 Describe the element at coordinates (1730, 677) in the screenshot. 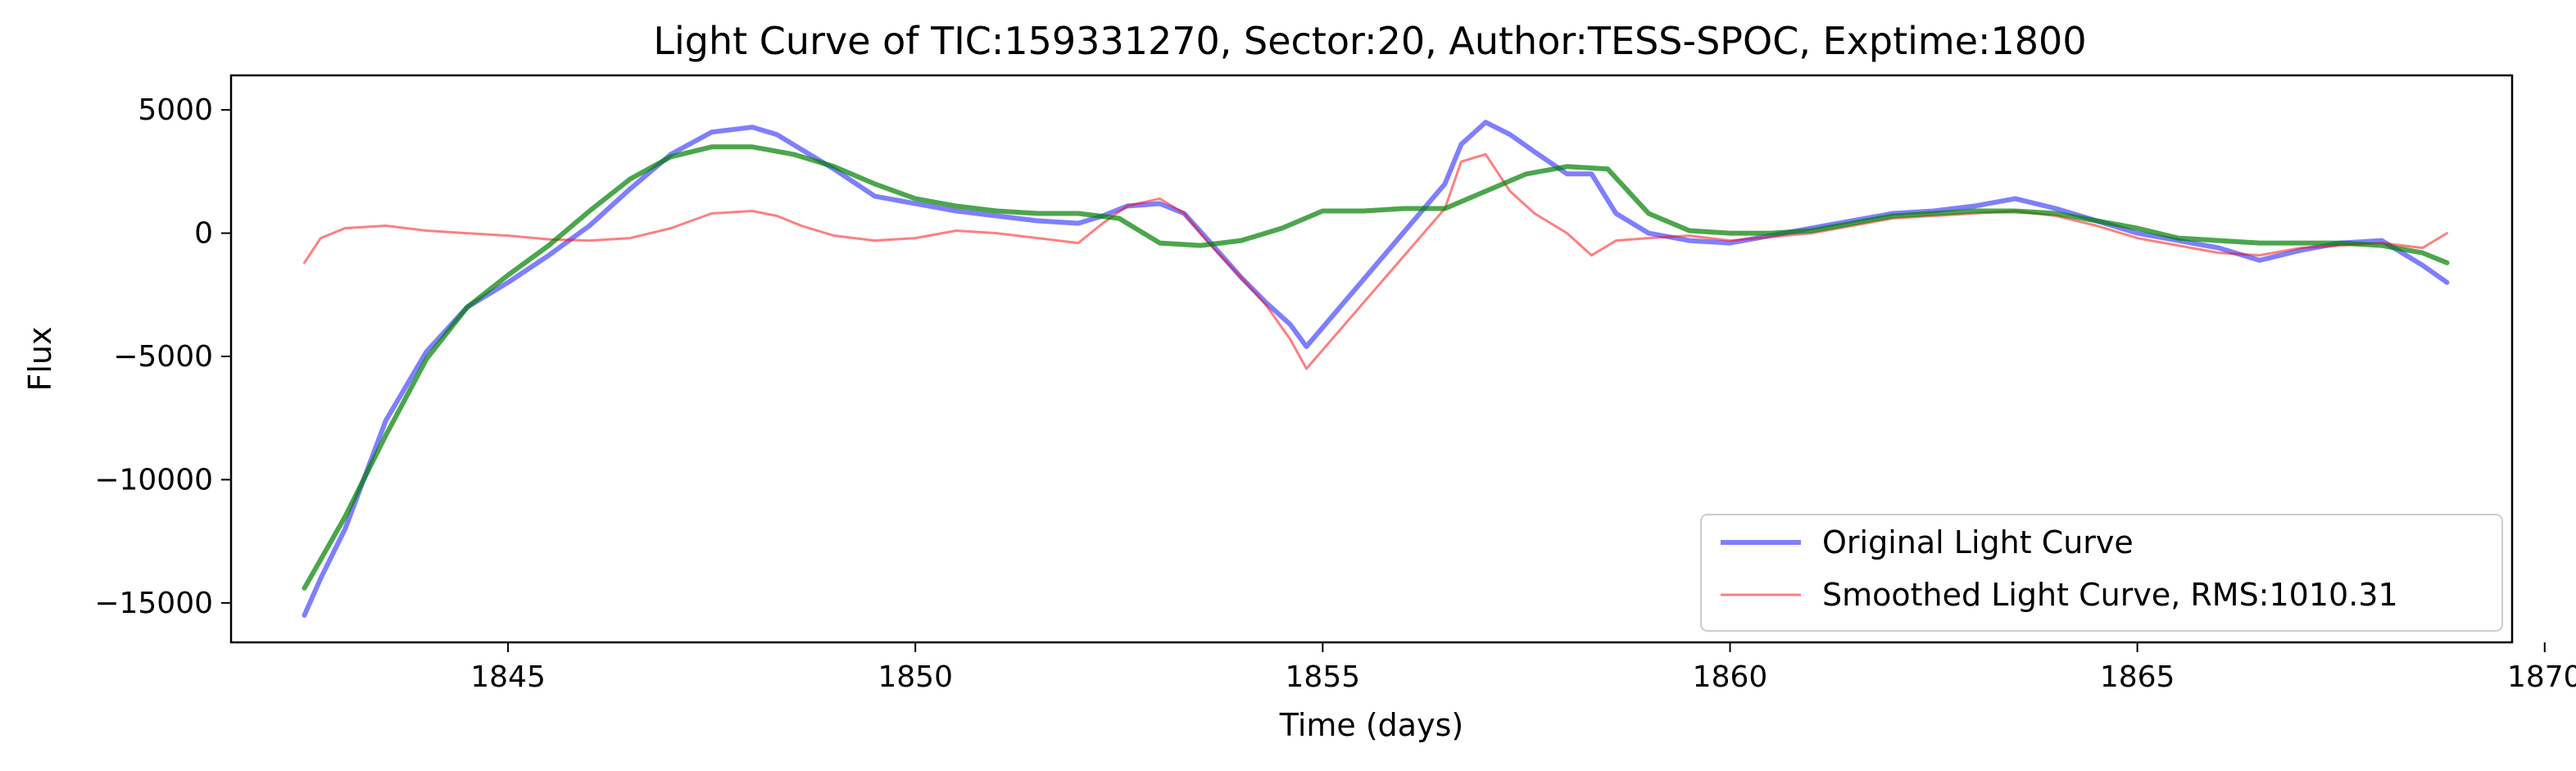

I see `x-tick-label: 1860` at that location.